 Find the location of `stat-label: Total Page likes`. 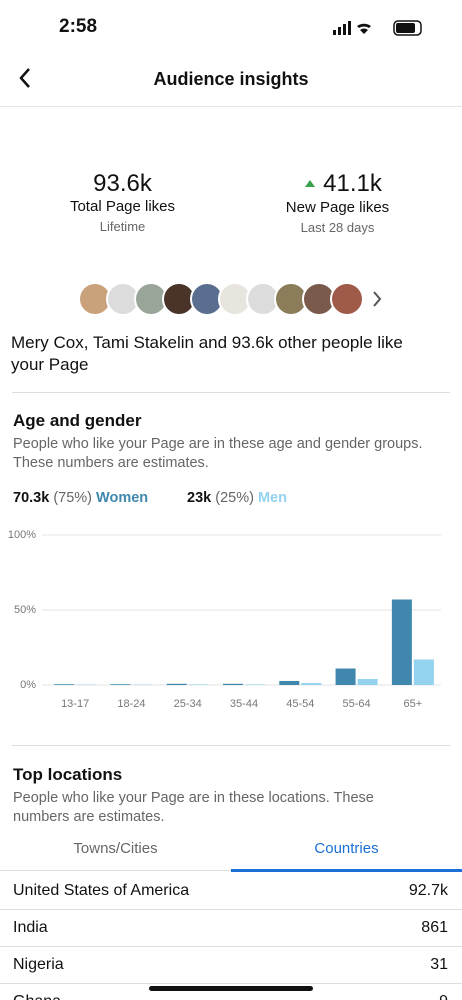

stat-label: Total Page likes is located at coordinates (122, 206).